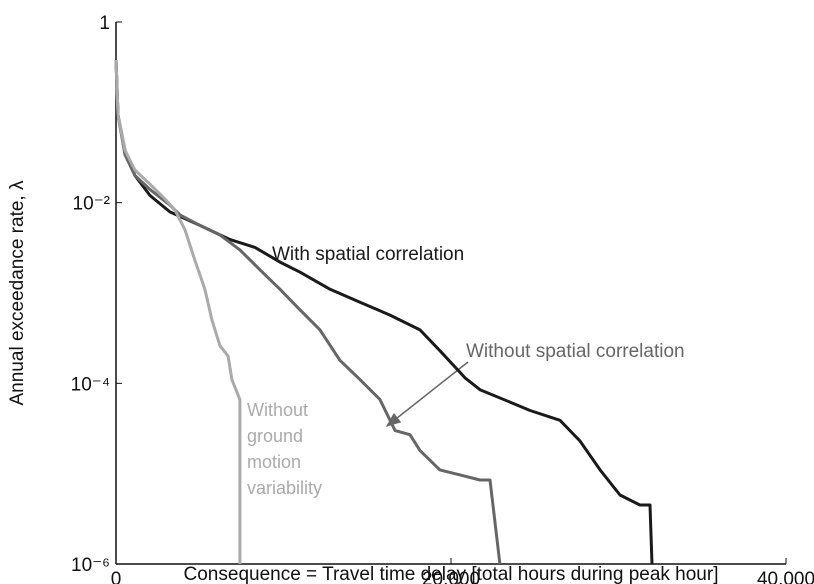 This screenshot has height=584, width=814. What do you see at coordinates (368, 254) in the screenshot?
I see `series-label: With spatial correlation` at bounding box center [368, 254].